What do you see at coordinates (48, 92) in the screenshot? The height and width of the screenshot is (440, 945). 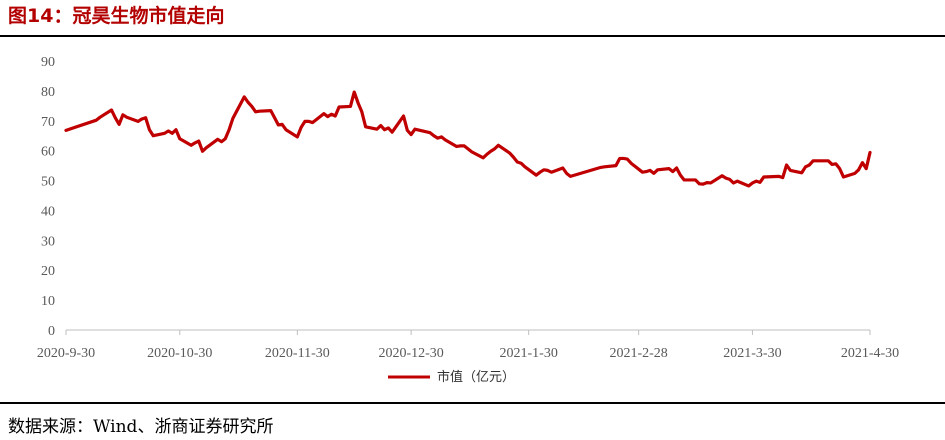 I see `y-tick-label: 80` at bounding box center [48, 92].